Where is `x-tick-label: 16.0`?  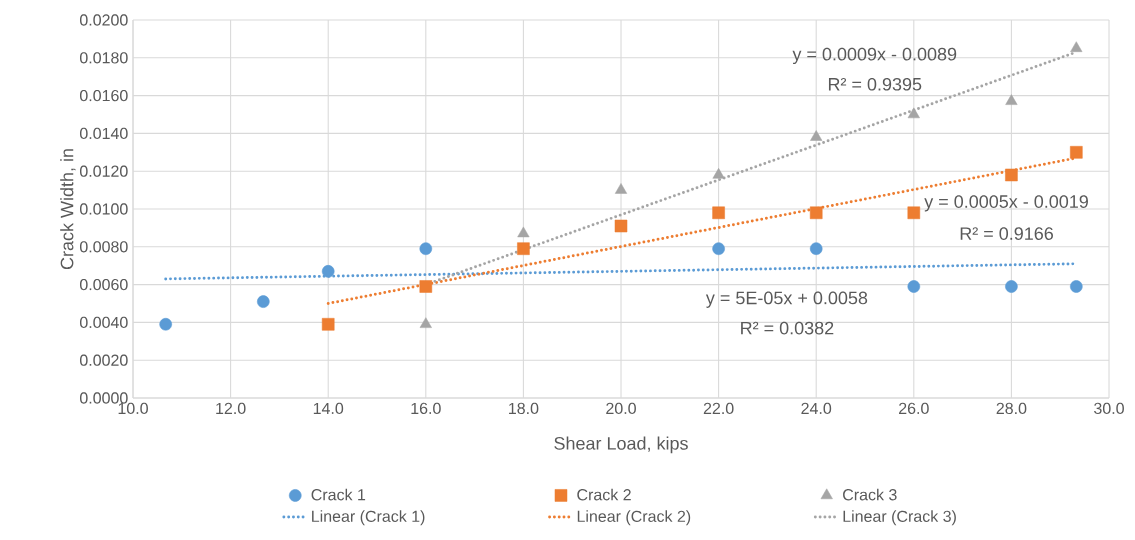
x-tick-label: 16.0 is located at coordinates (426, 408).